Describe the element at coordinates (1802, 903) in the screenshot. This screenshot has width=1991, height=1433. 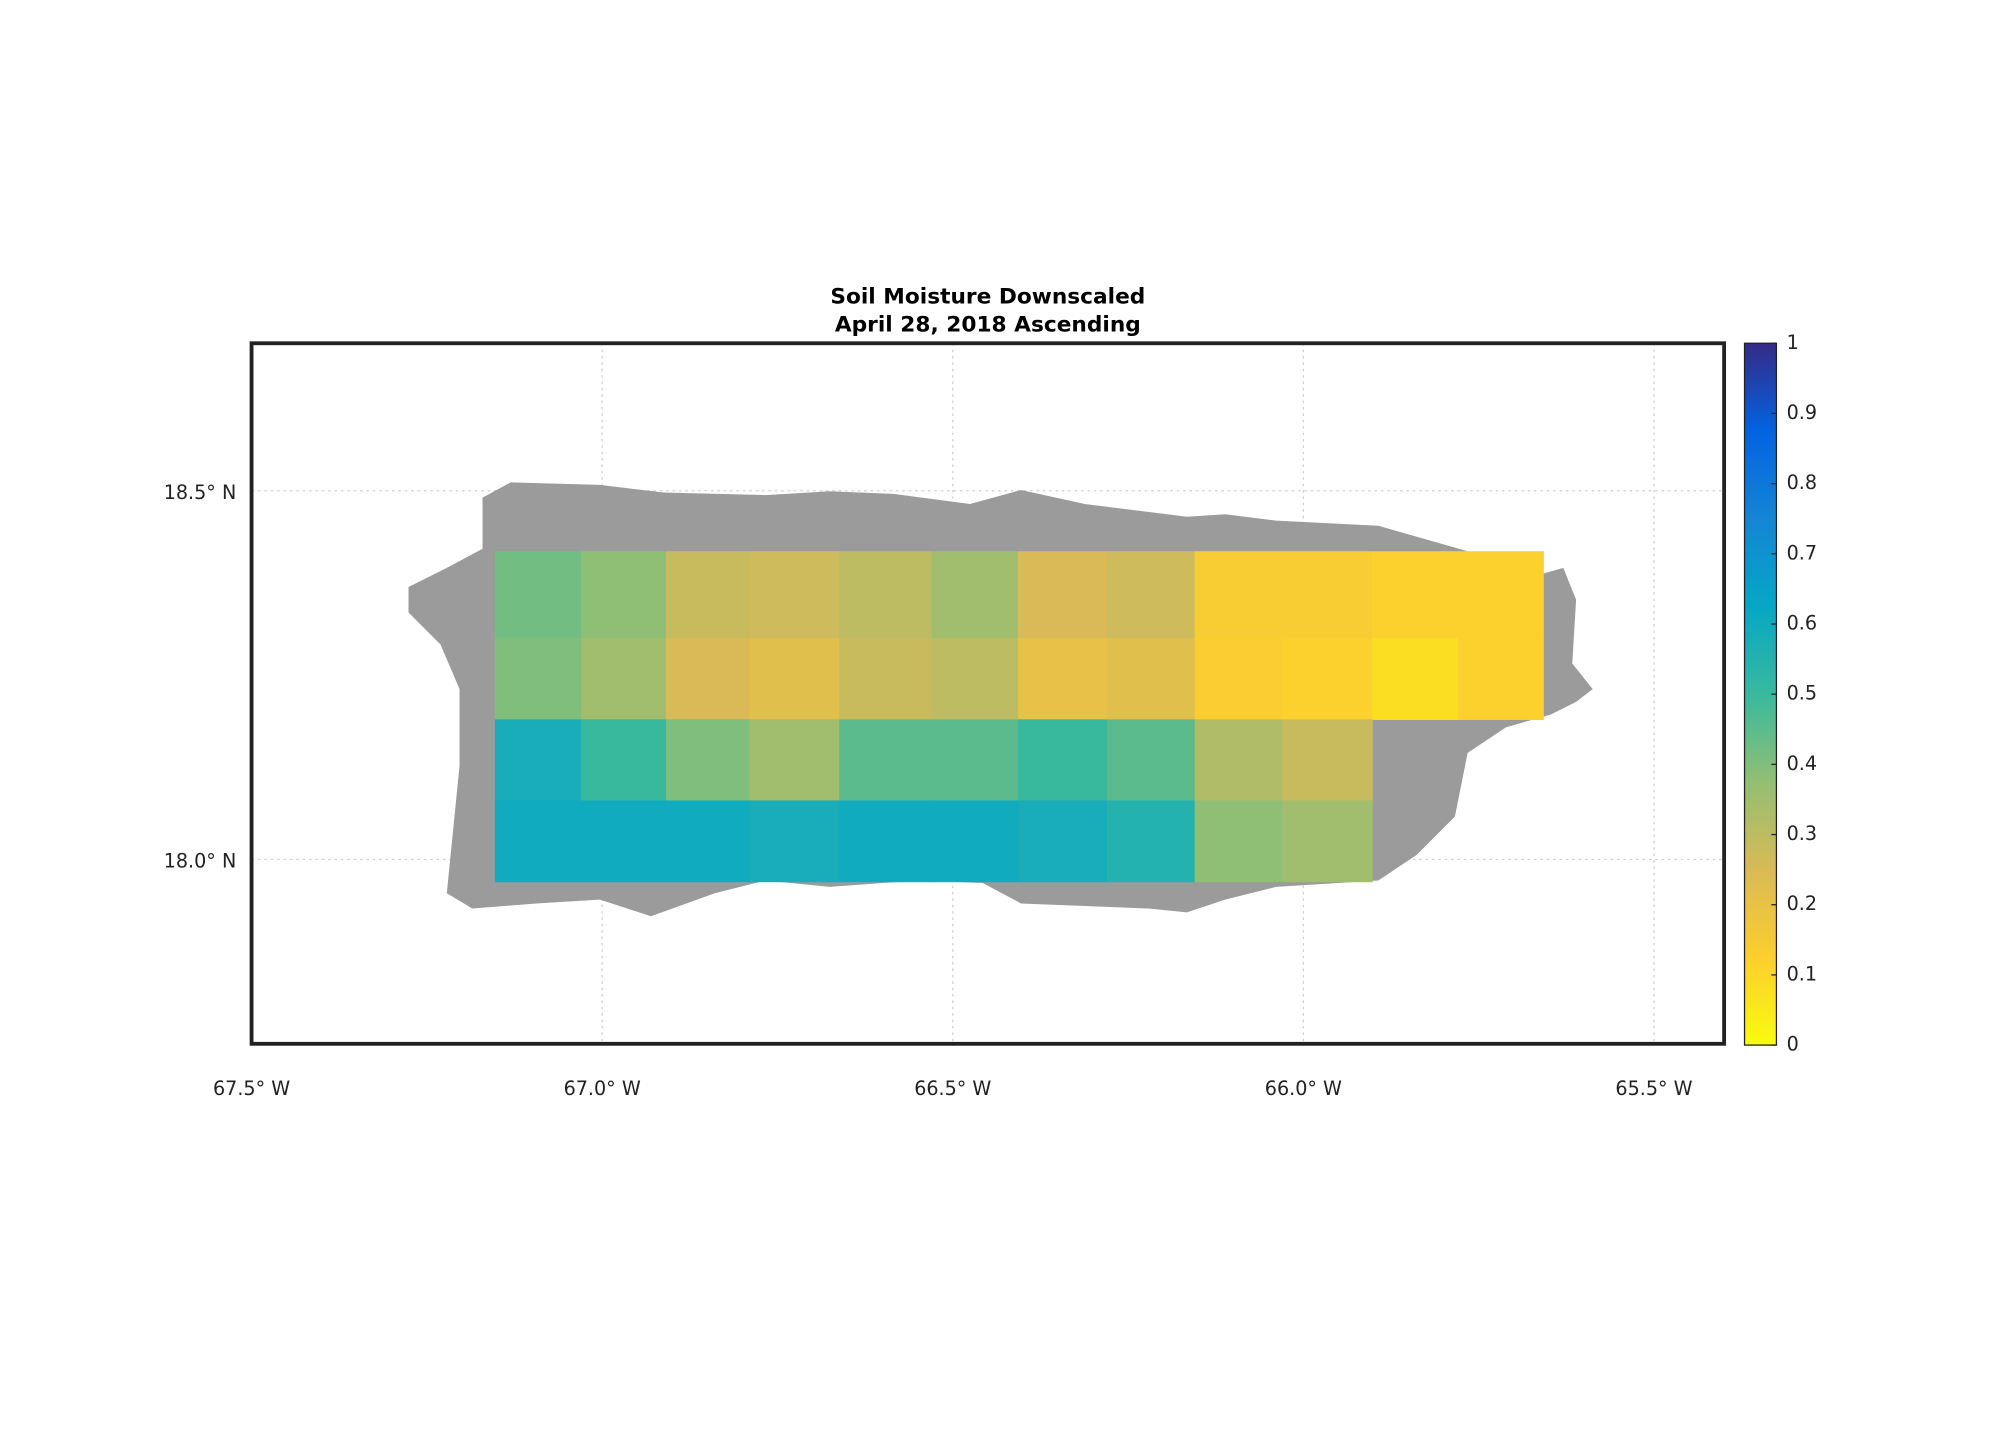
I see `colorbar-tick-label: 0.2` at that location.